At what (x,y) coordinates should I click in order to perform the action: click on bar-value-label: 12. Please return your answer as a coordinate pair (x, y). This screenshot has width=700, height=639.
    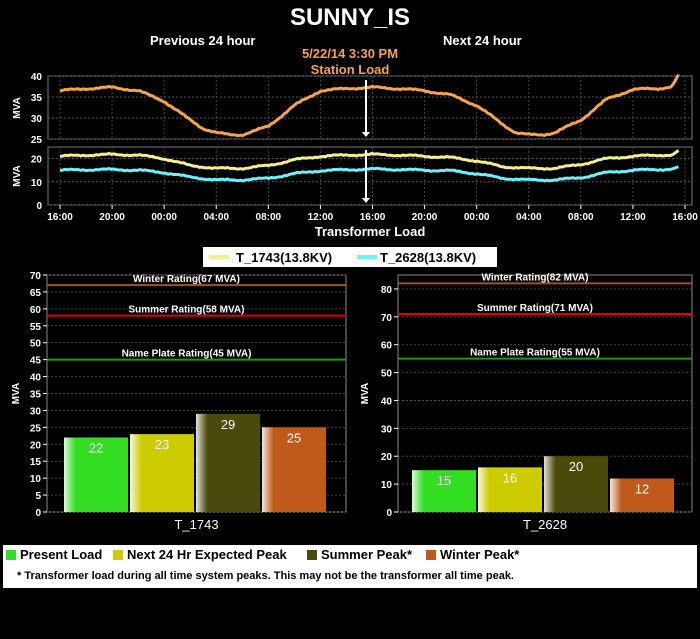
    Looking at the image, I should click on (642, 489).